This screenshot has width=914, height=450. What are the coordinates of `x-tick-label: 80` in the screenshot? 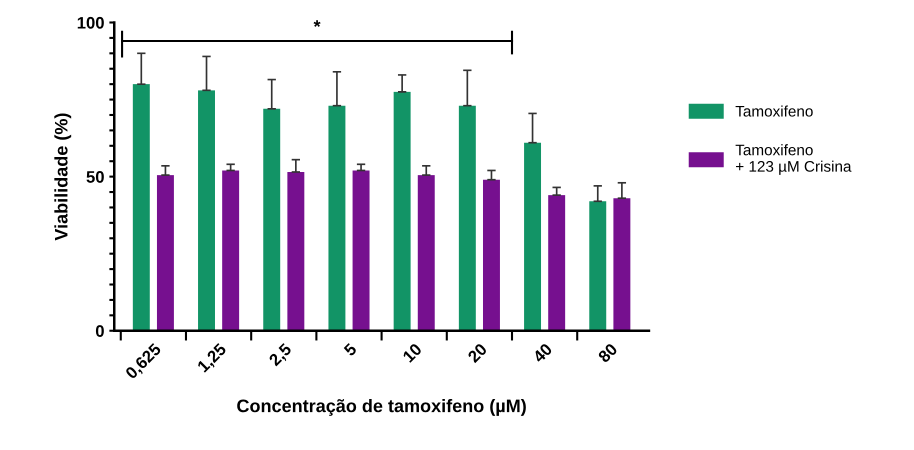 It's located at (607, 353).